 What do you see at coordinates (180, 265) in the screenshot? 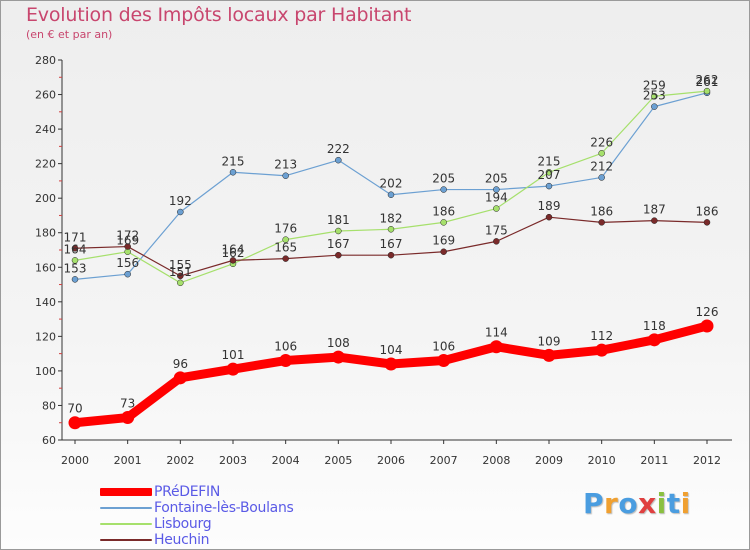
I see `data-label: 155` at bounding box center [180, 265].